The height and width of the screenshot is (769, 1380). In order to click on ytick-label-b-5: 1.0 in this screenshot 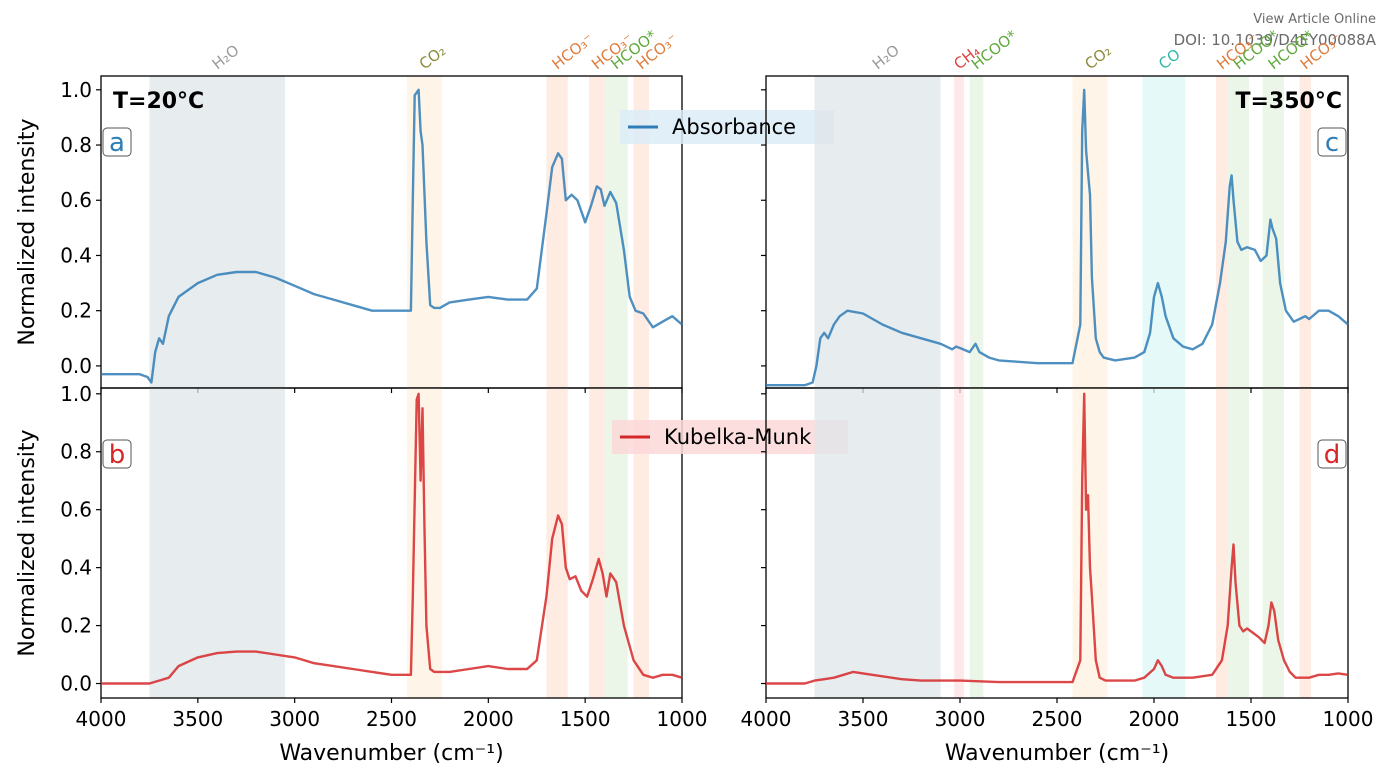, I will do `click(76, 394)`.